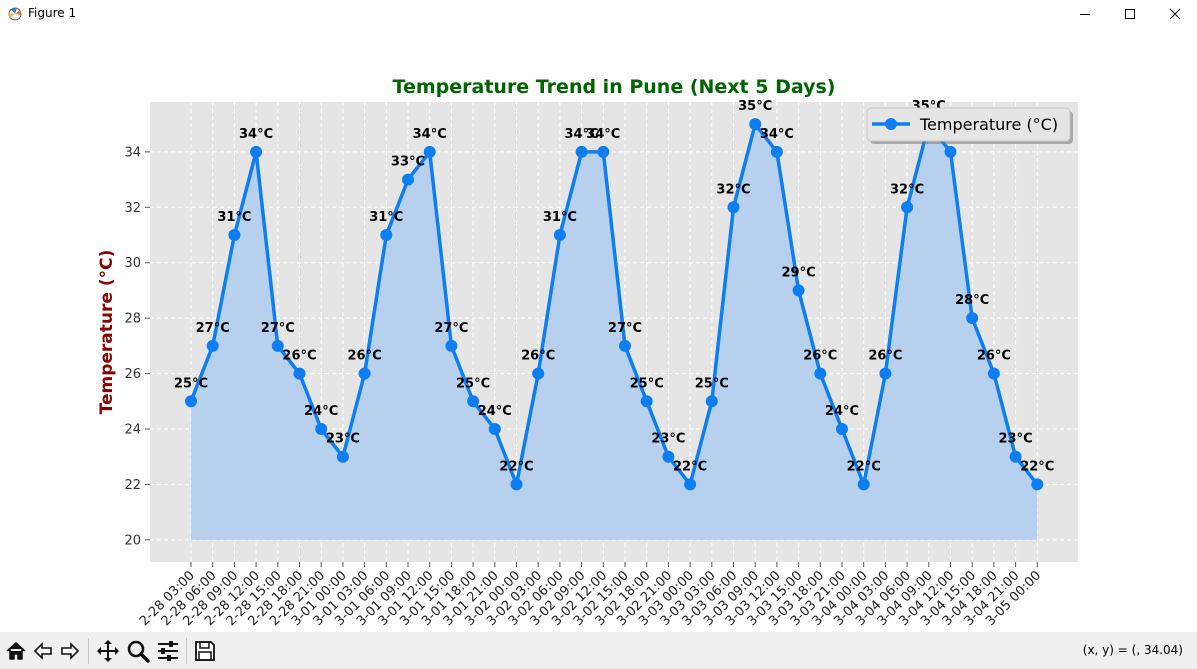 This screenshot has height=669, width=1197. I want to click on y-axis-label: Temperature (°C), so click(107, 332).